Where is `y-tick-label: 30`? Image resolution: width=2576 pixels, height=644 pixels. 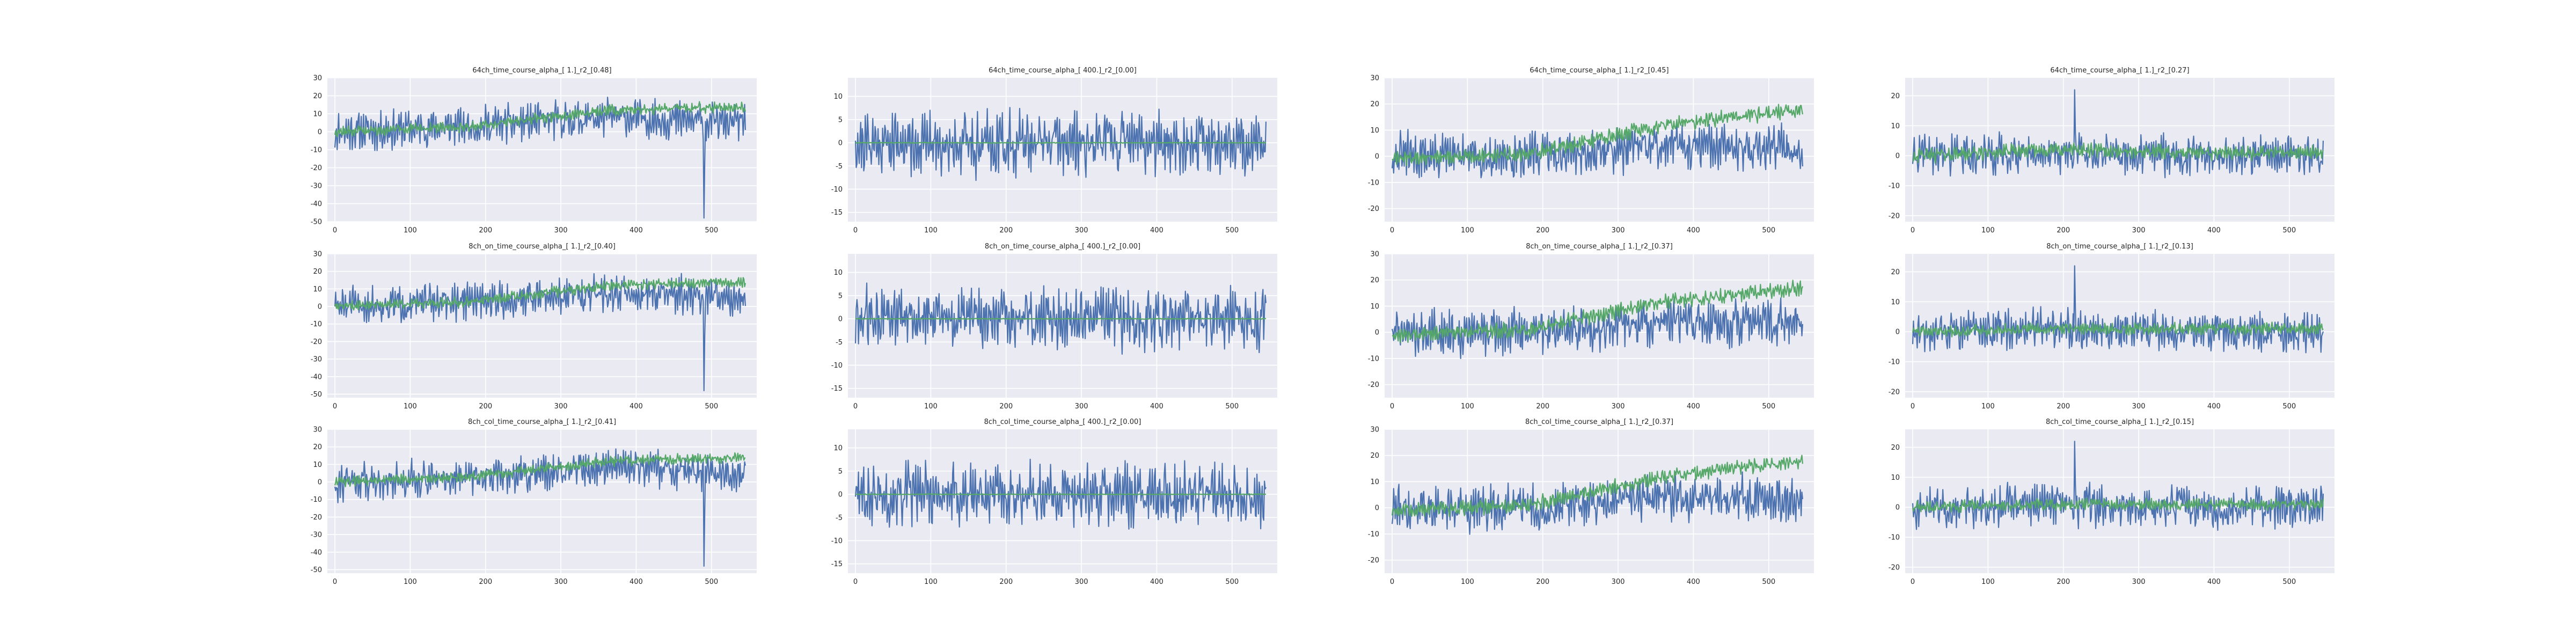
y-tick-label: 30 is located at coordinates (317, 255).